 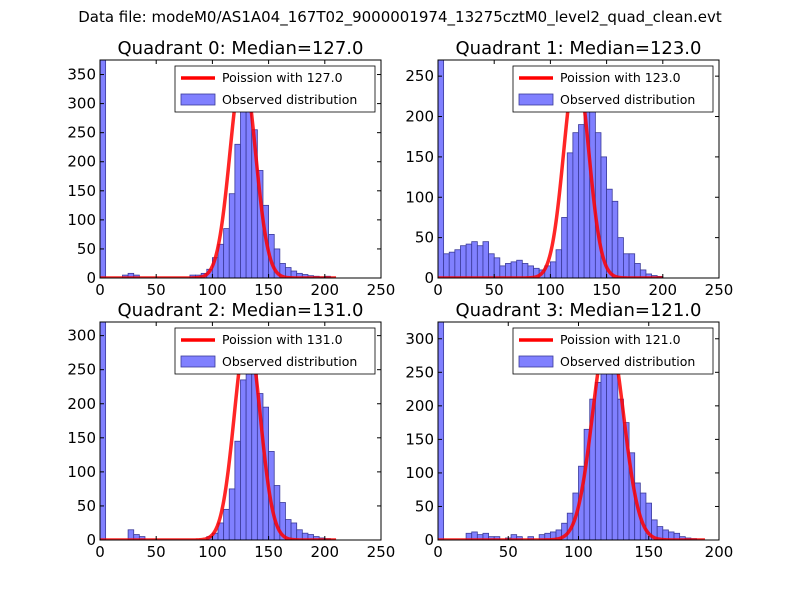 What do you see at coordinates (241, 310) in the screenshot?
I see `subplot-title: Quadrant 2: Median=131.0` at bounding box center [241, 310].